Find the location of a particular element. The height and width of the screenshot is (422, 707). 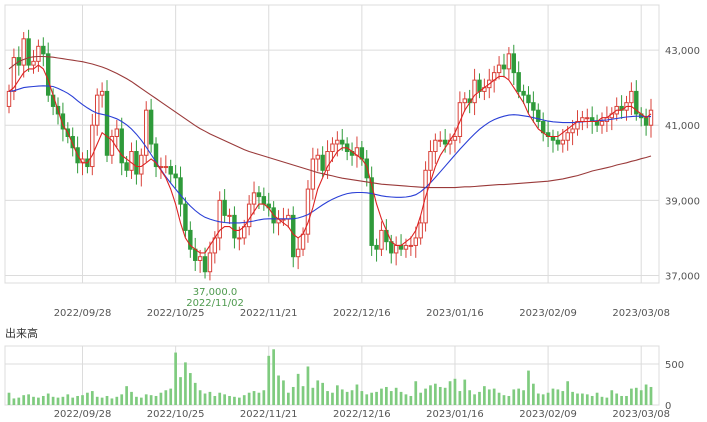

price-x-tick-label: 2022/10/25 is located at coordinates (176, 313).